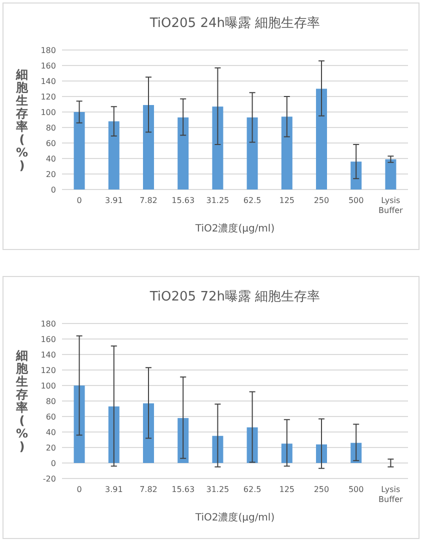 The image size is (422, 547). Describe the element at coordinates (234, 23) in the screenshot. I see `chart-title: TiO205 24h曝露 細胞生存率` at that location.